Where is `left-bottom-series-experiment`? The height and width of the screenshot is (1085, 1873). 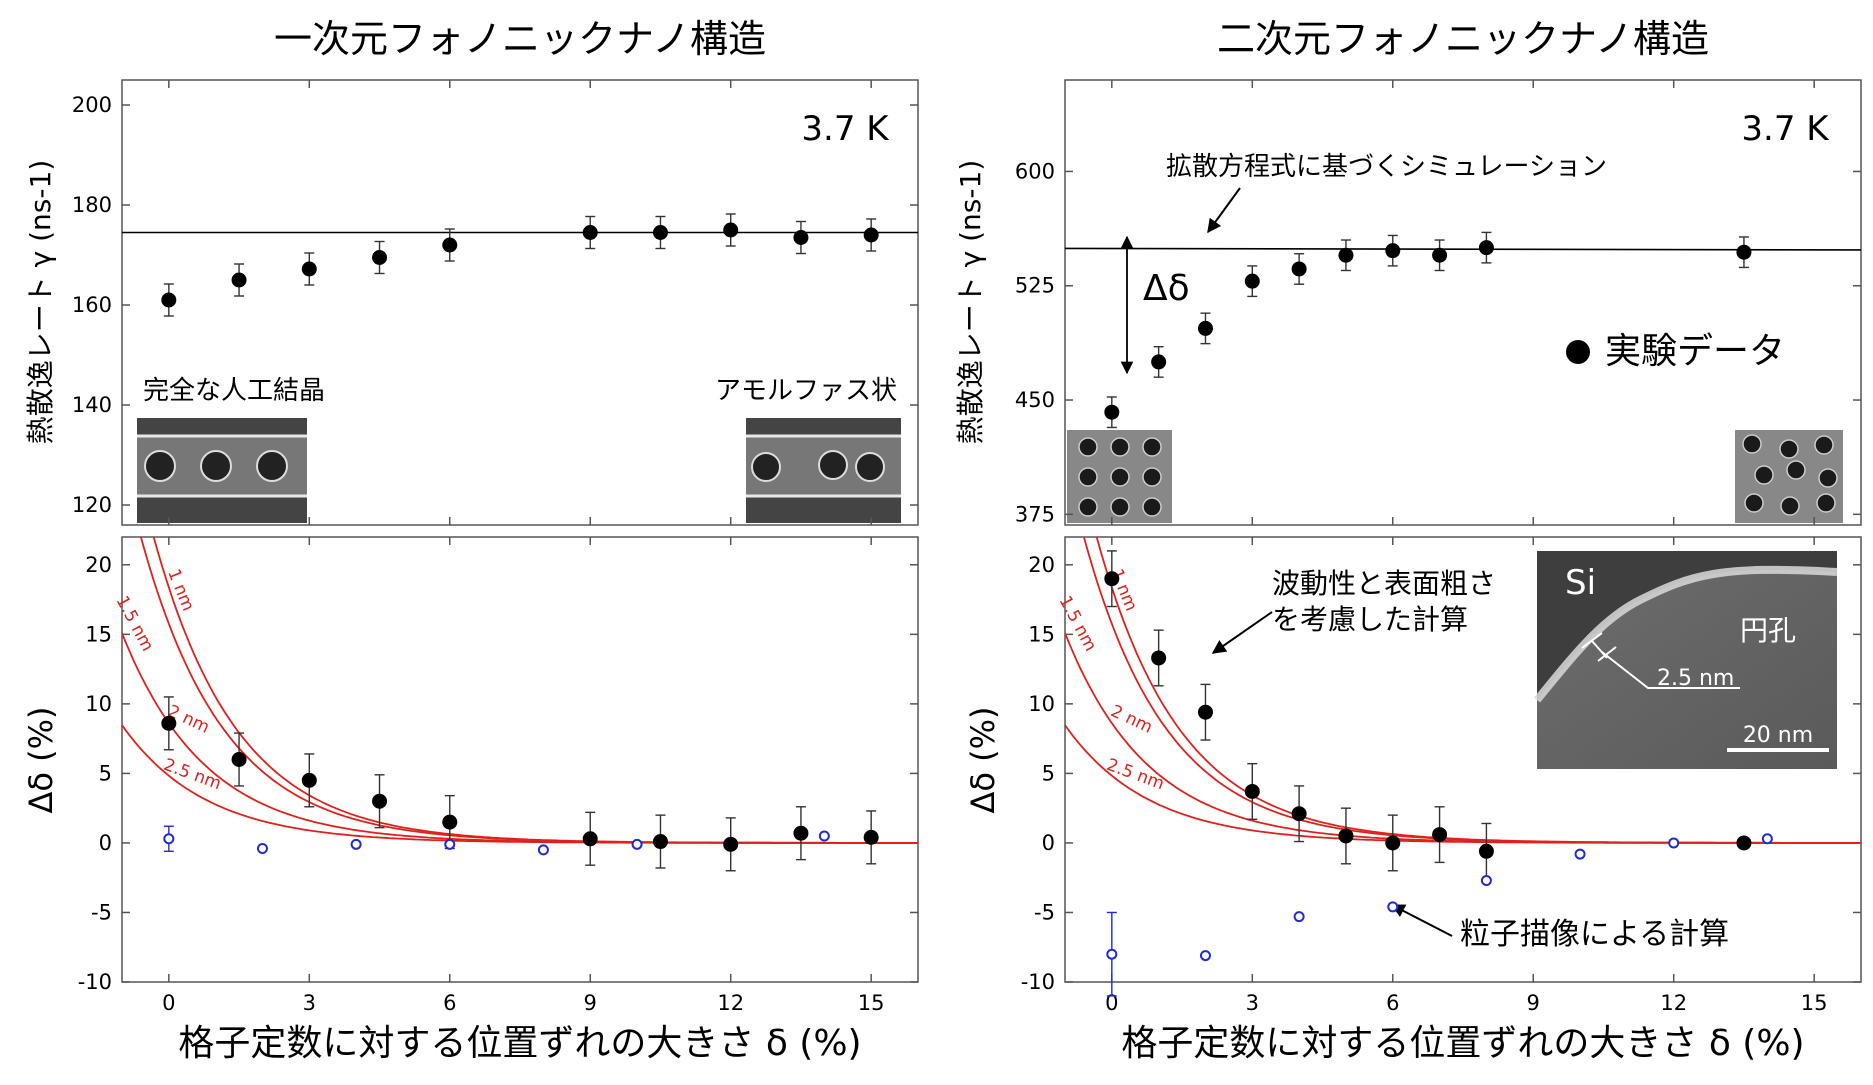
left-bottom-series-experiment is located at coordinates (520, 784).